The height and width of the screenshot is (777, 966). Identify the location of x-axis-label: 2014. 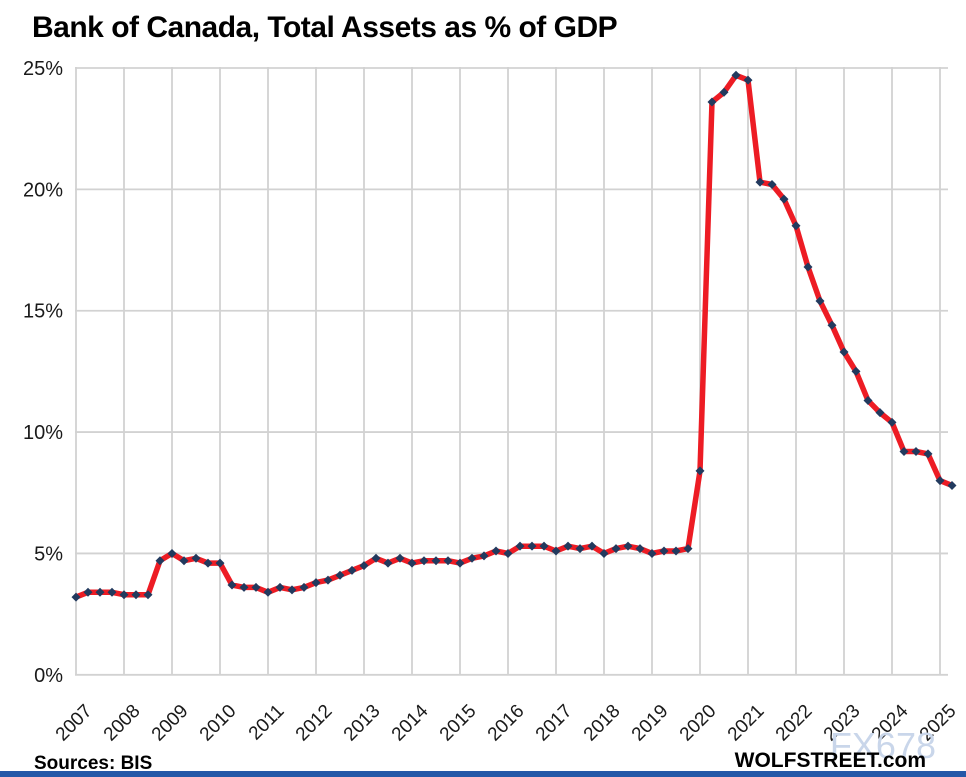
(410, 722).